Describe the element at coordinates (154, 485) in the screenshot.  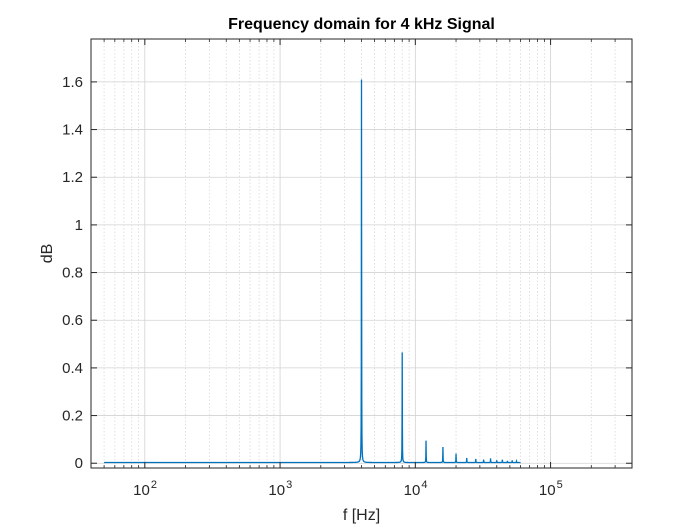
I see `x-tick-label-exponent: 2` at that location.